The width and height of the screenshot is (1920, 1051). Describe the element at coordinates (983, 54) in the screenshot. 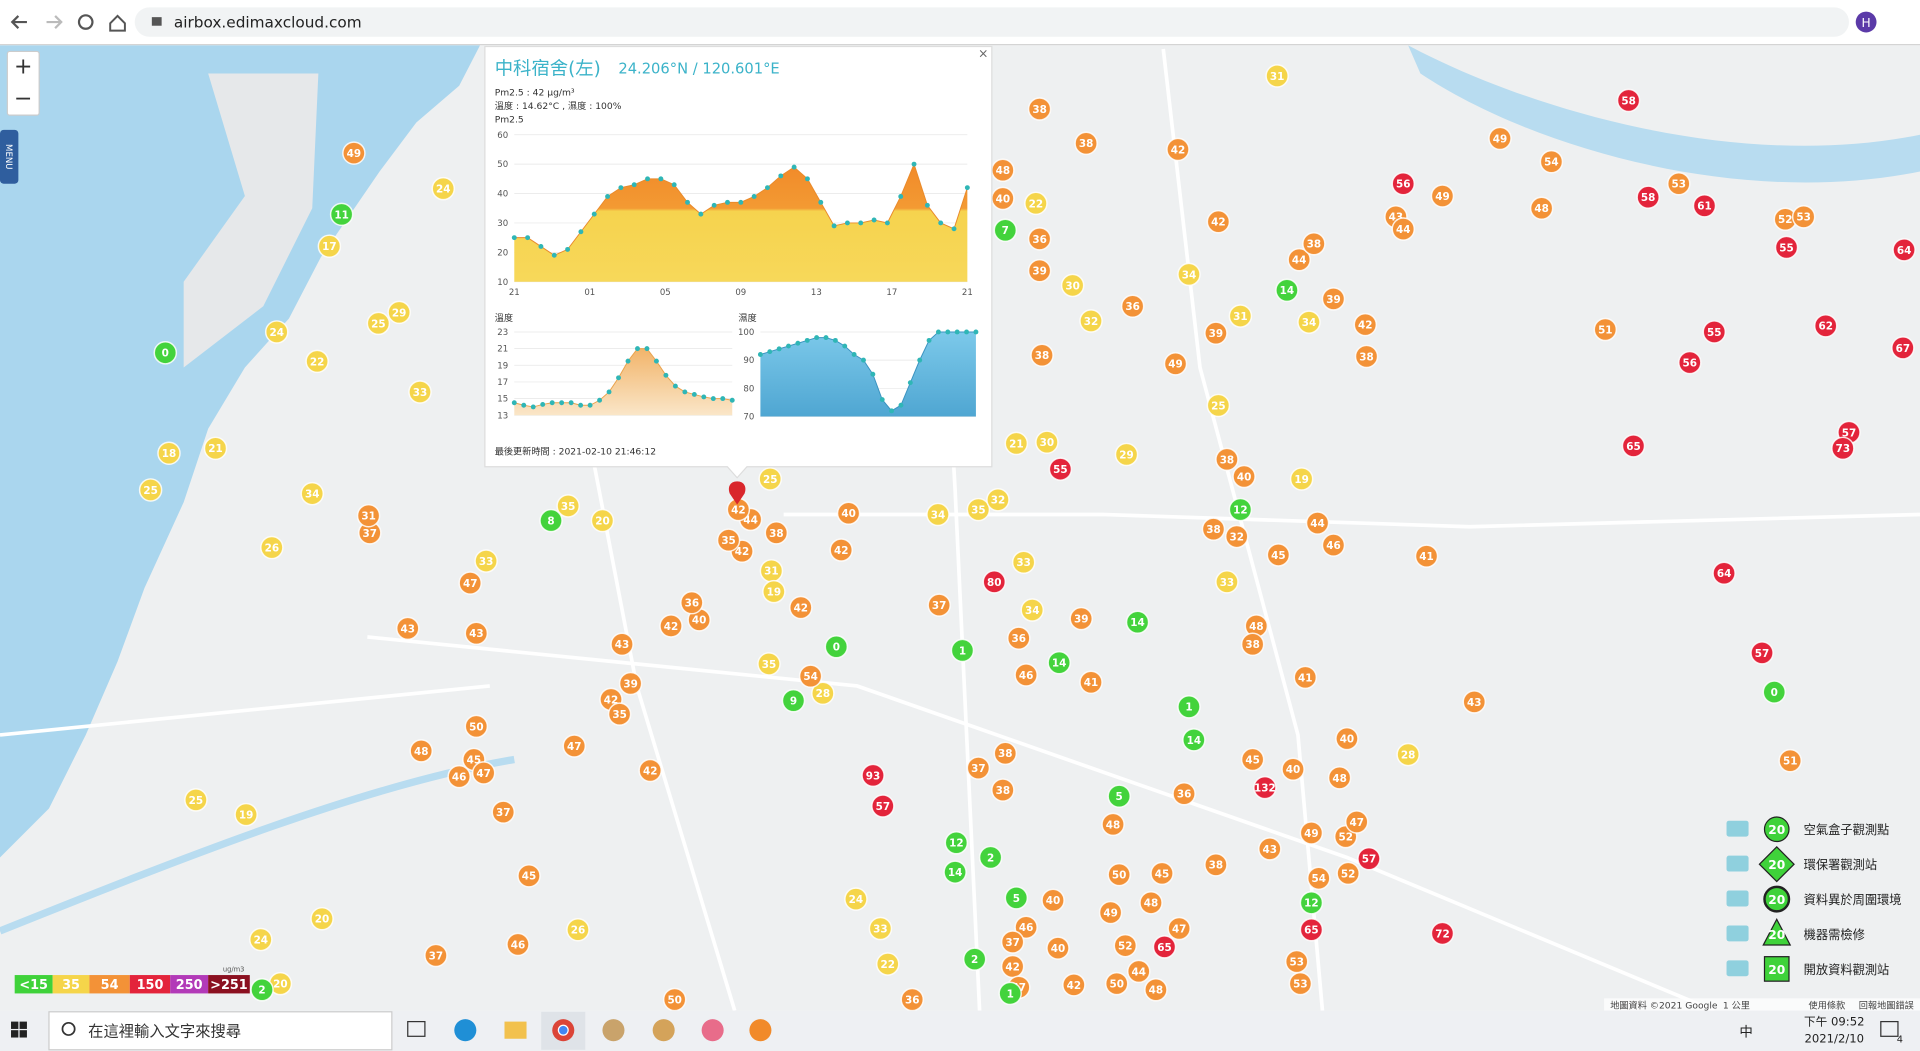

I see `popup-close: ×` at that location.